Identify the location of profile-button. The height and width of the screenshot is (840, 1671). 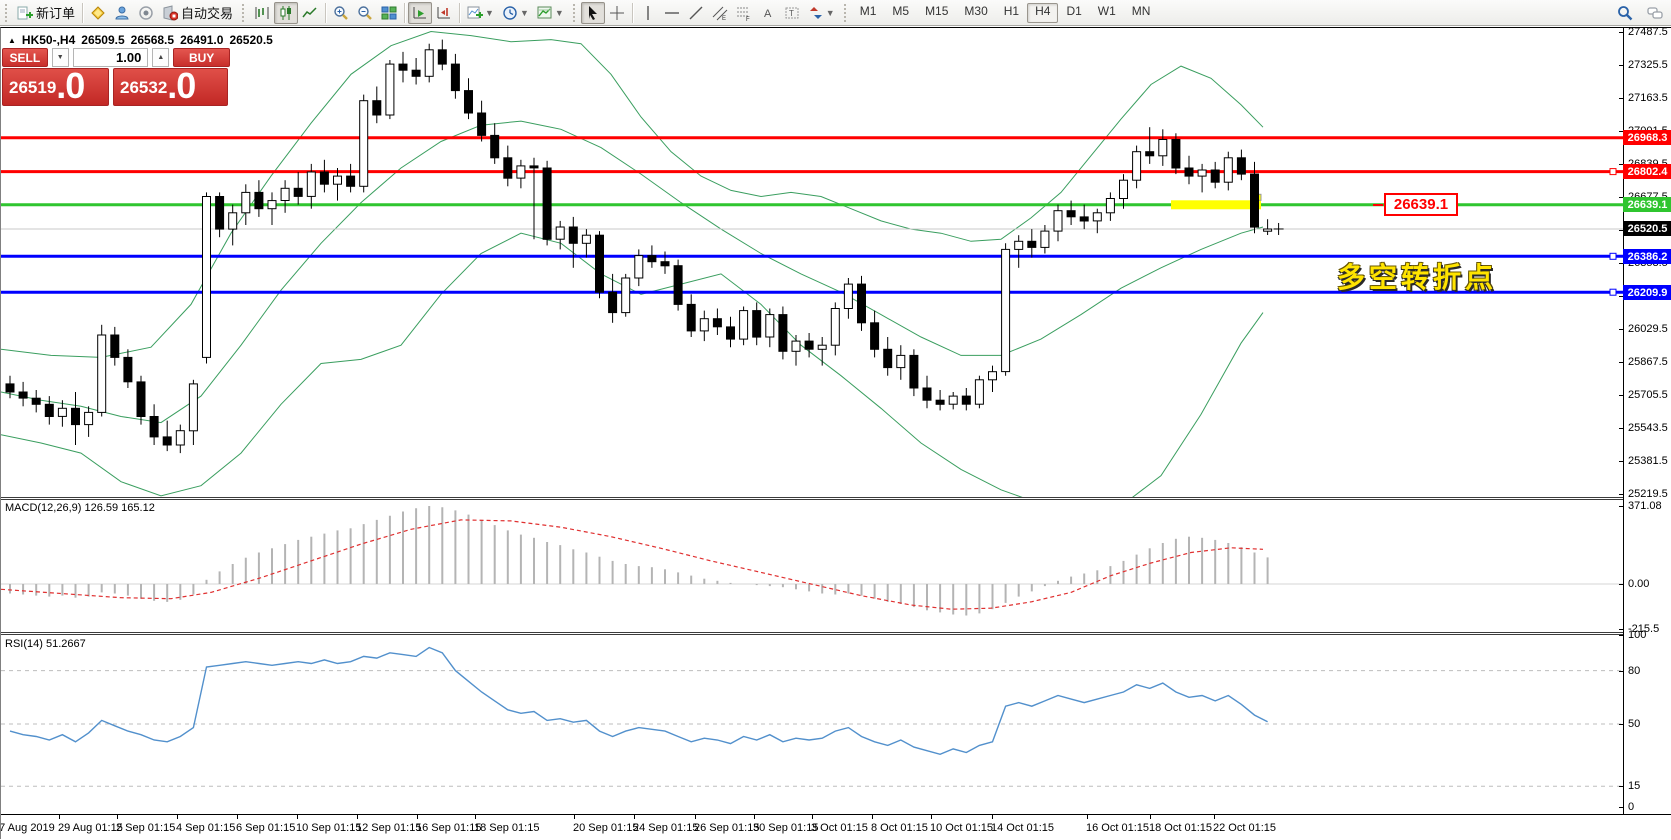
(122, 13).